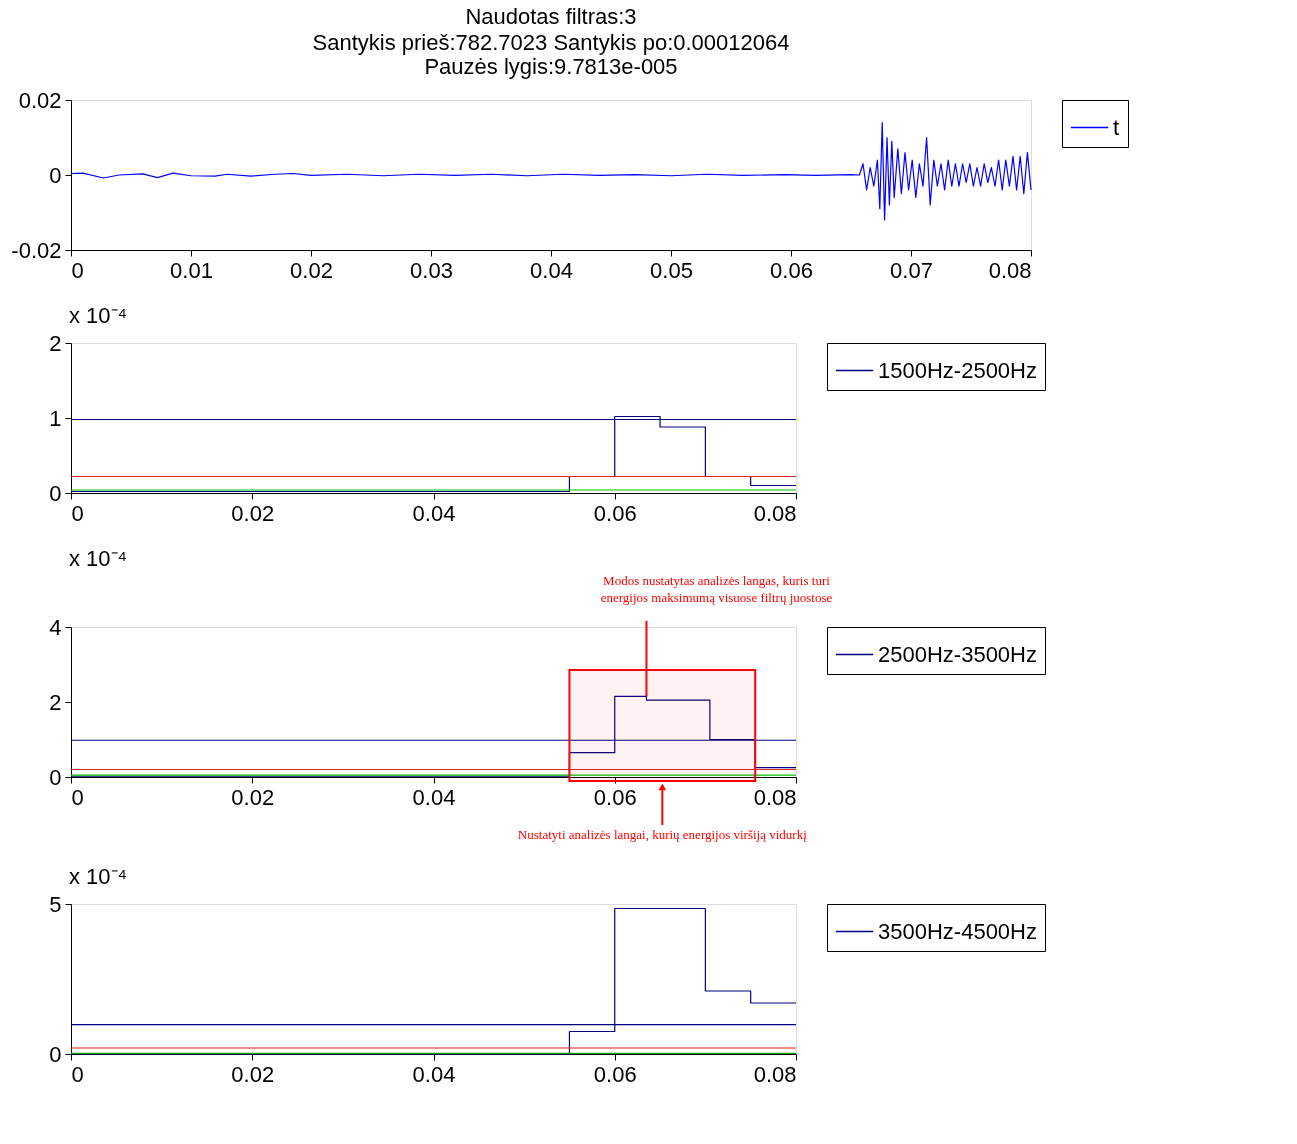 Image resolution: width=1297 pixels, height=1144 pixels. What do you see at coordinates (957, 654) in the screenshot?
I see `legend-label: 2500Hz-3500Hz` at bounding box center [957, 654].